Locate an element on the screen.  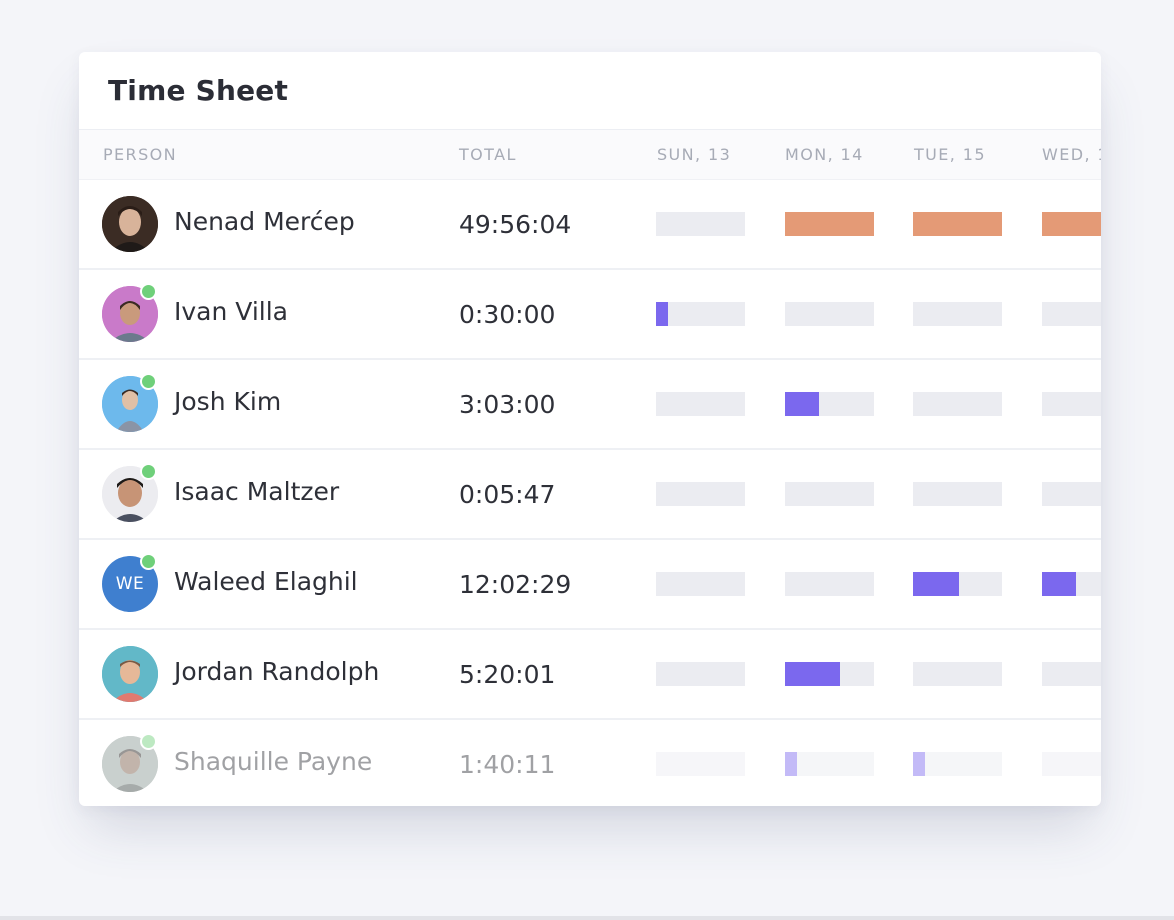
table-row: Isaac Maltzer 0:05:47 is located at coordinates (590, 495).